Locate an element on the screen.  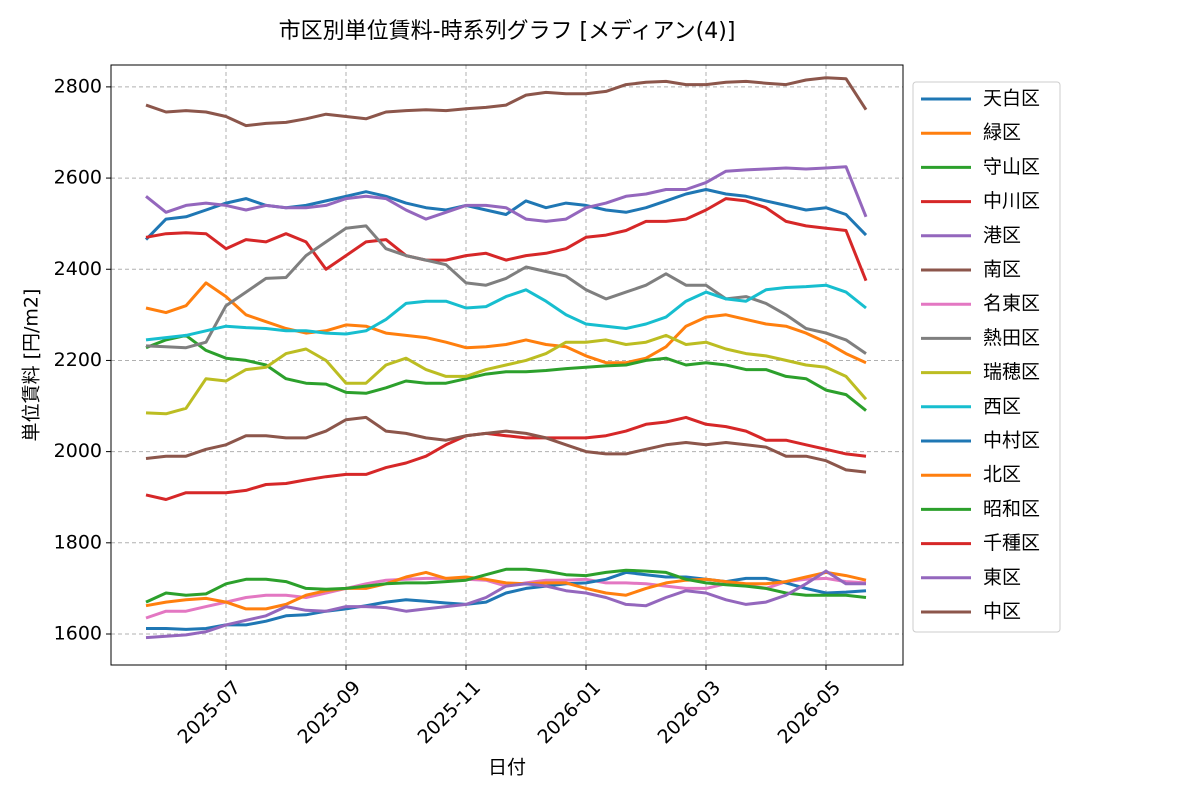
y-tick-label: 2200 is located at coordinates (78, 360).